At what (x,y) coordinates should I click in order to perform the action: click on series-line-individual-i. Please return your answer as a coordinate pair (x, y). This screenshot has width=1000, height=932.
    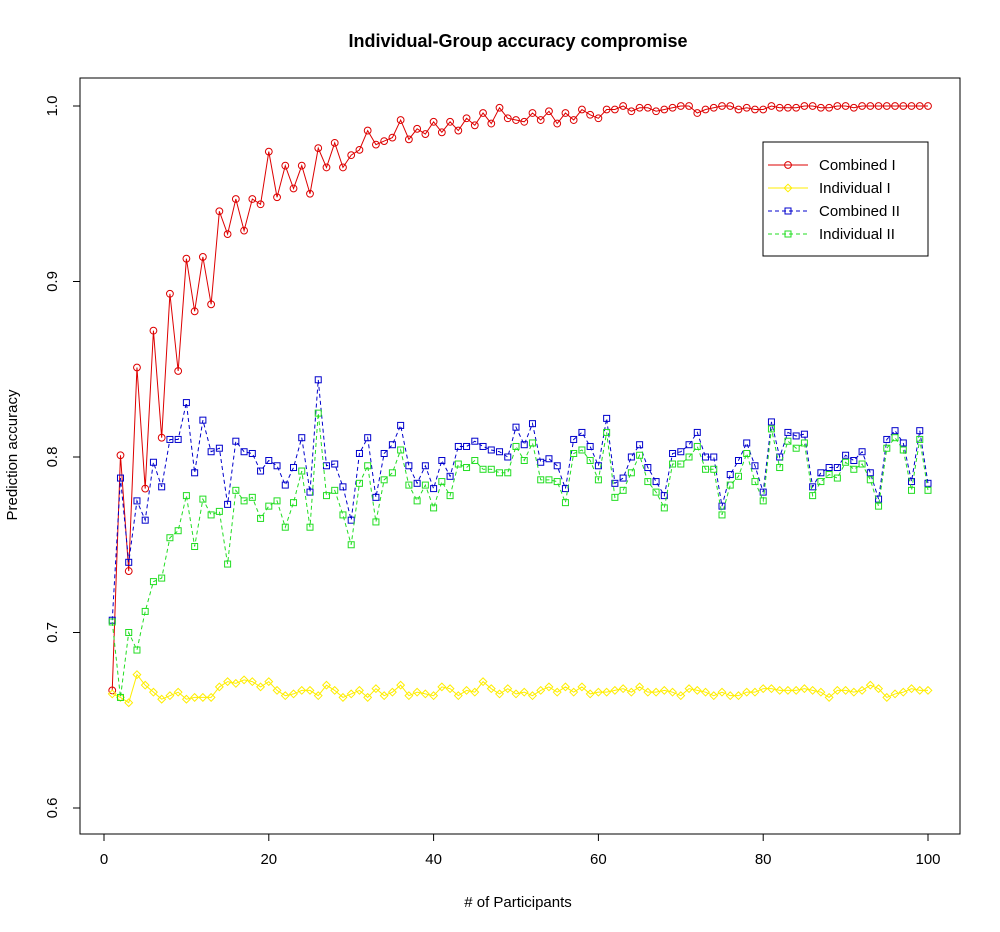
    Looking at the image, I should click on (520, 688).